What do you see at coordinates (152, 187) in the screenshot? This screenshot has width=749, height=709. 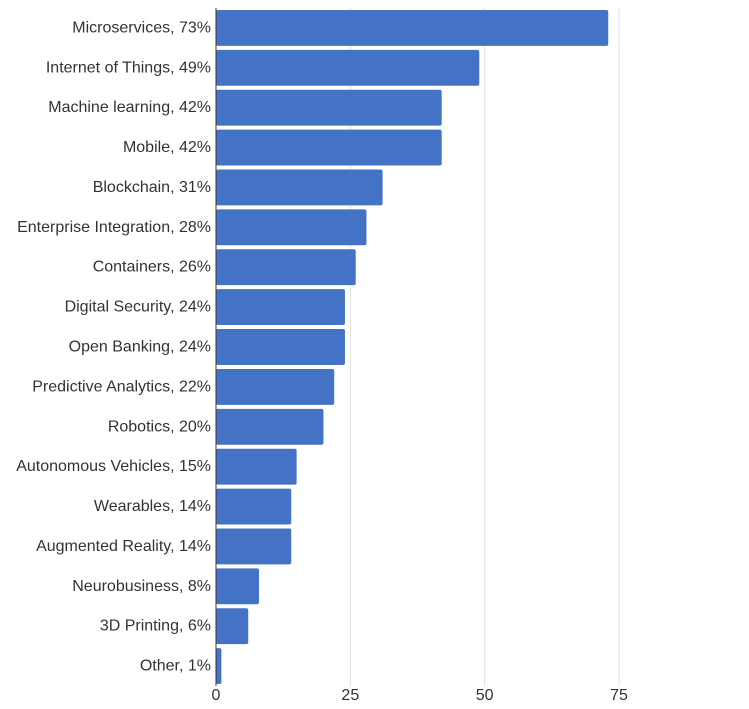 I see `category-label: Blockchain, 31%` at bounding box center [152, 187].